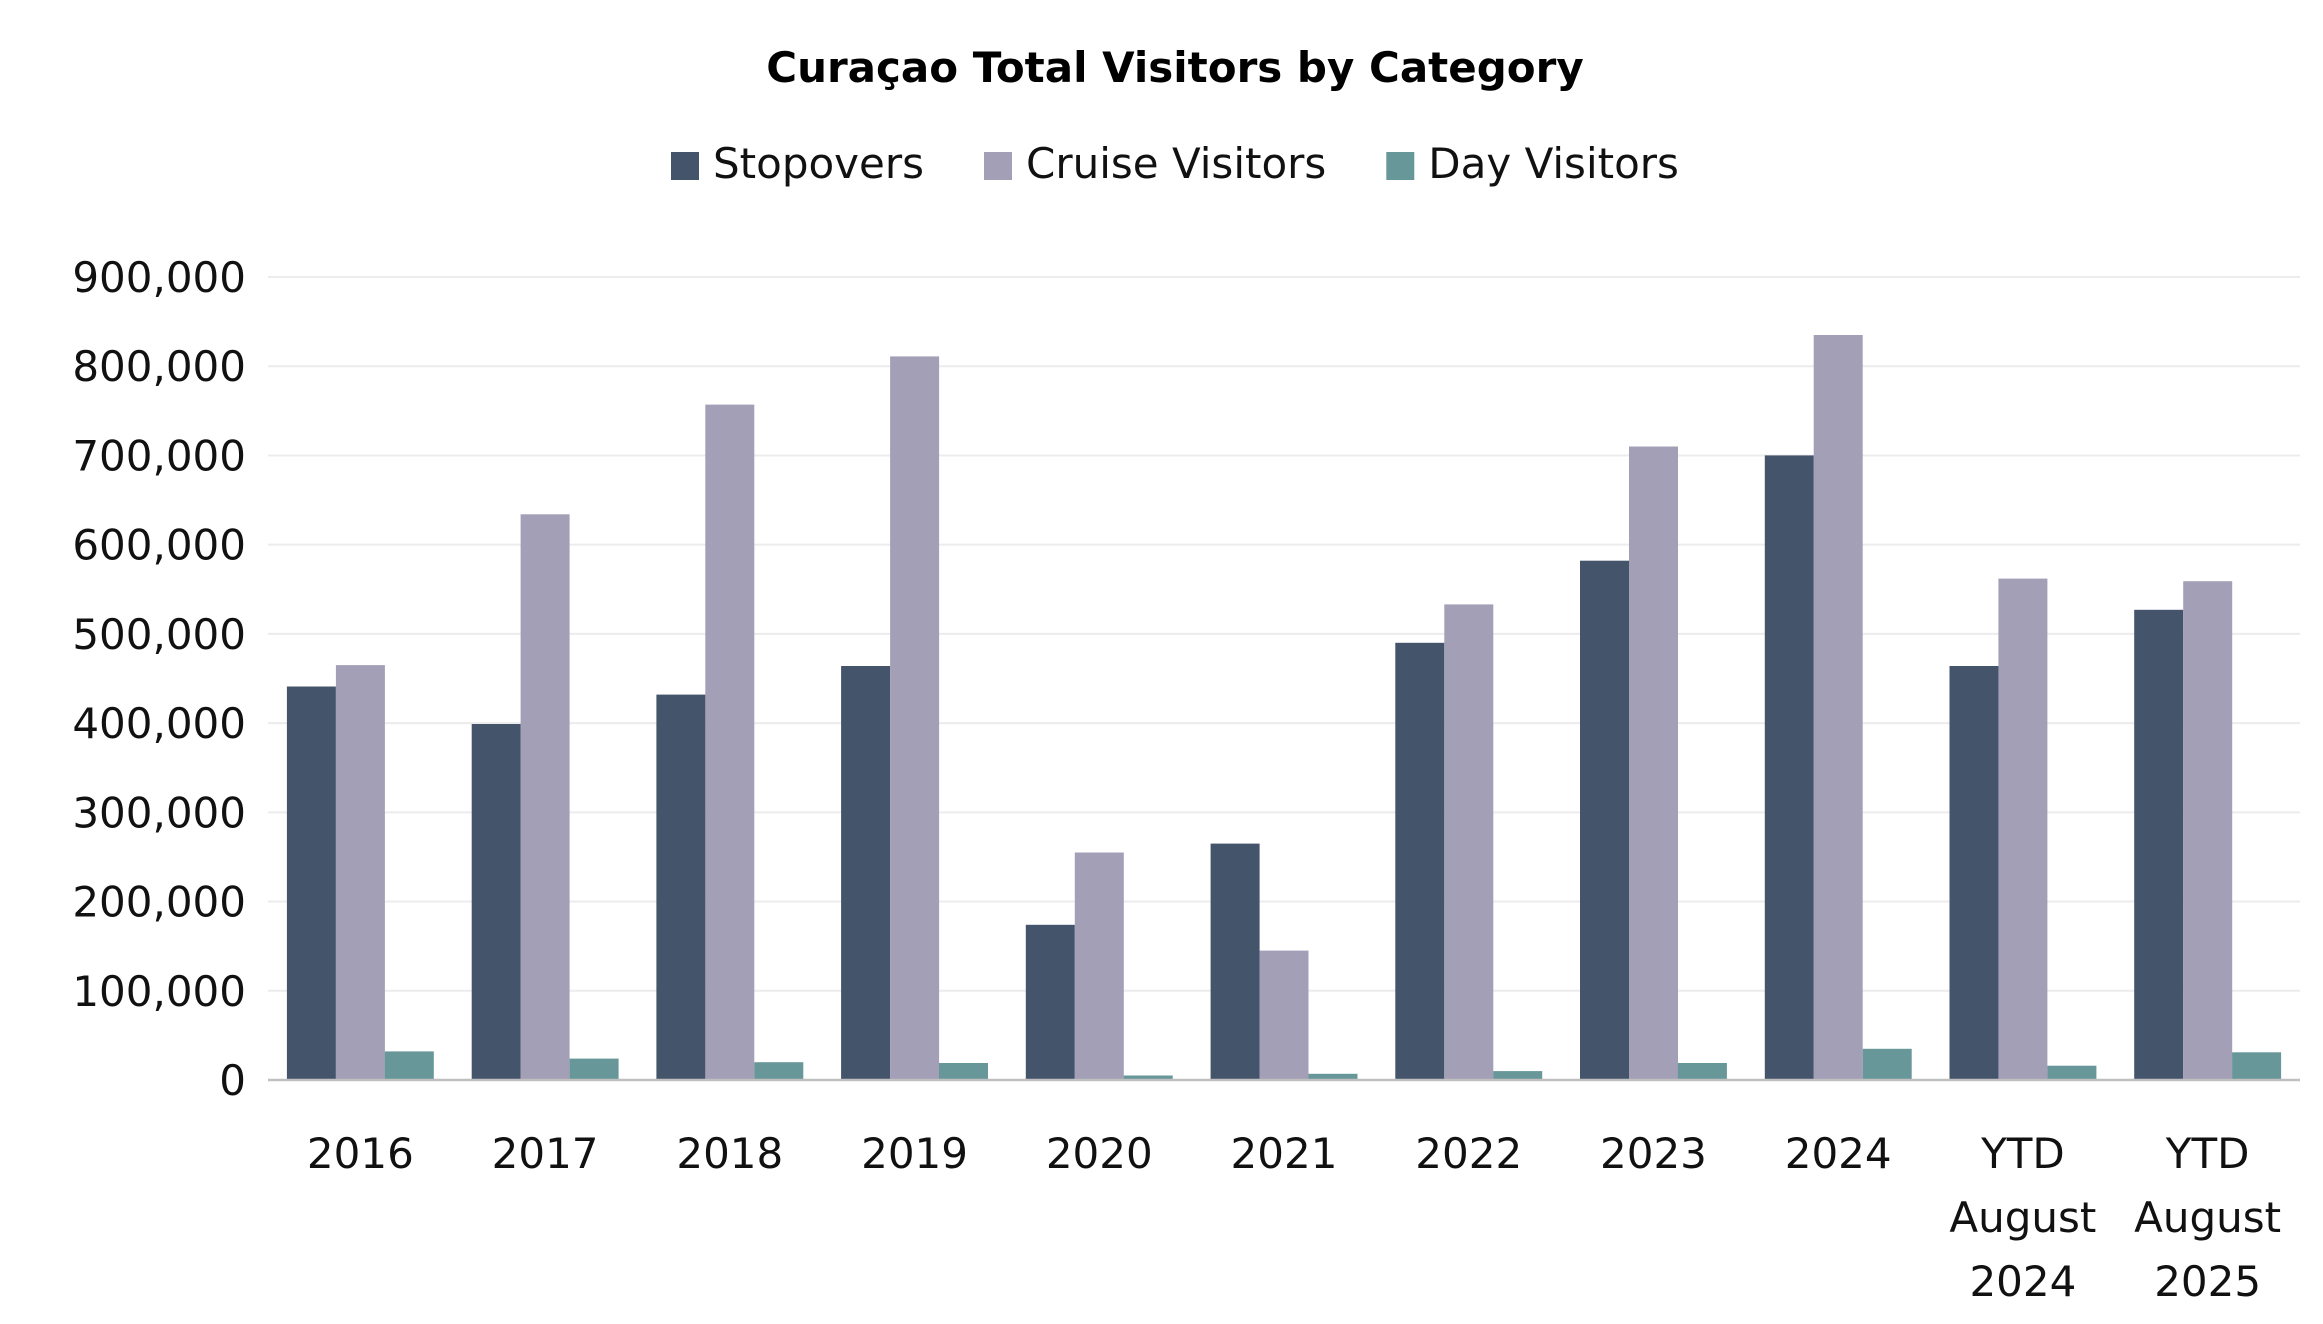  Describe the element at coordinates (159, 723) in the screenshot. I see `y-tick-label: 400,000` at that location.